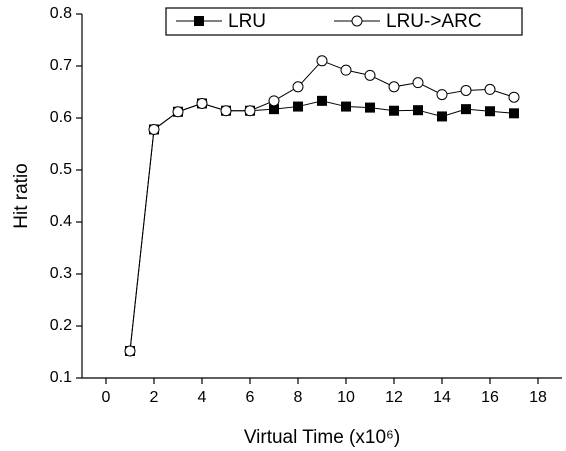 The height and width of the screenshot is (451, 566). Describe the element at coordinates (346, 397) in the screenshot. I see `x-tick-label: 10` at that location.